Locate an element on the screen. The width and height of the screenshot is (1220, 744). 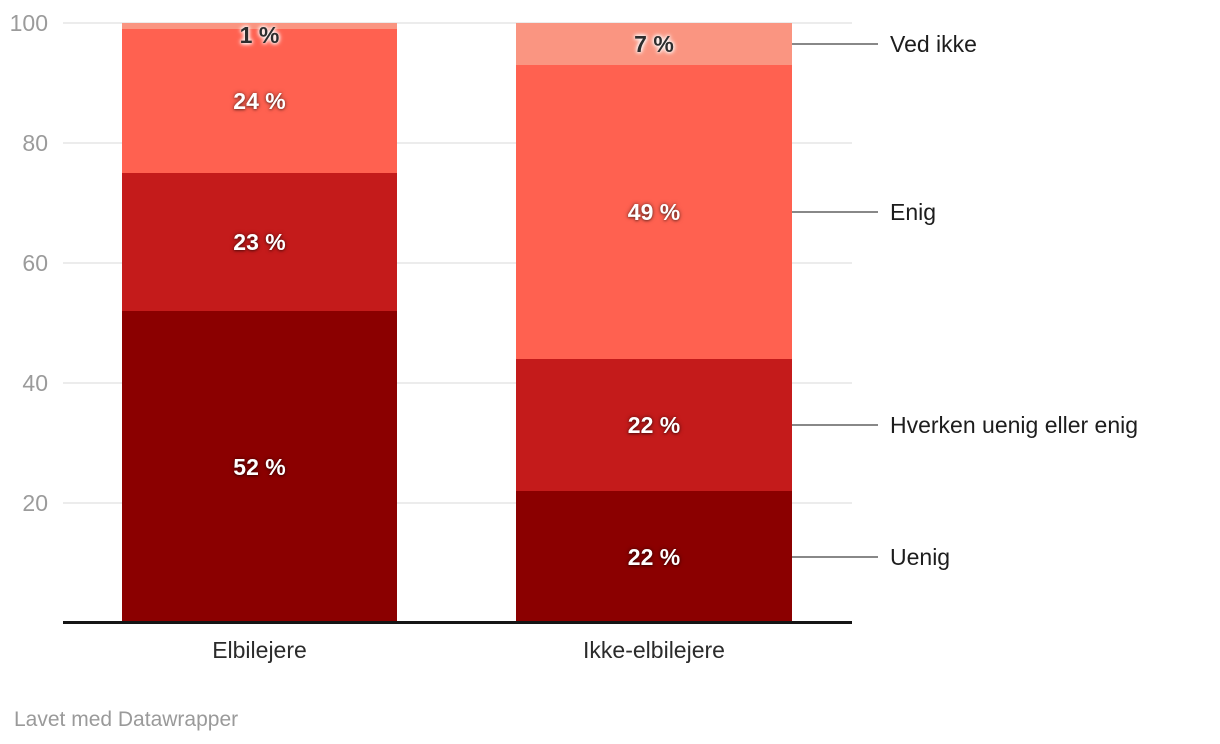
y-axis-tick-label: 20 is located at coordinates (35, 503).